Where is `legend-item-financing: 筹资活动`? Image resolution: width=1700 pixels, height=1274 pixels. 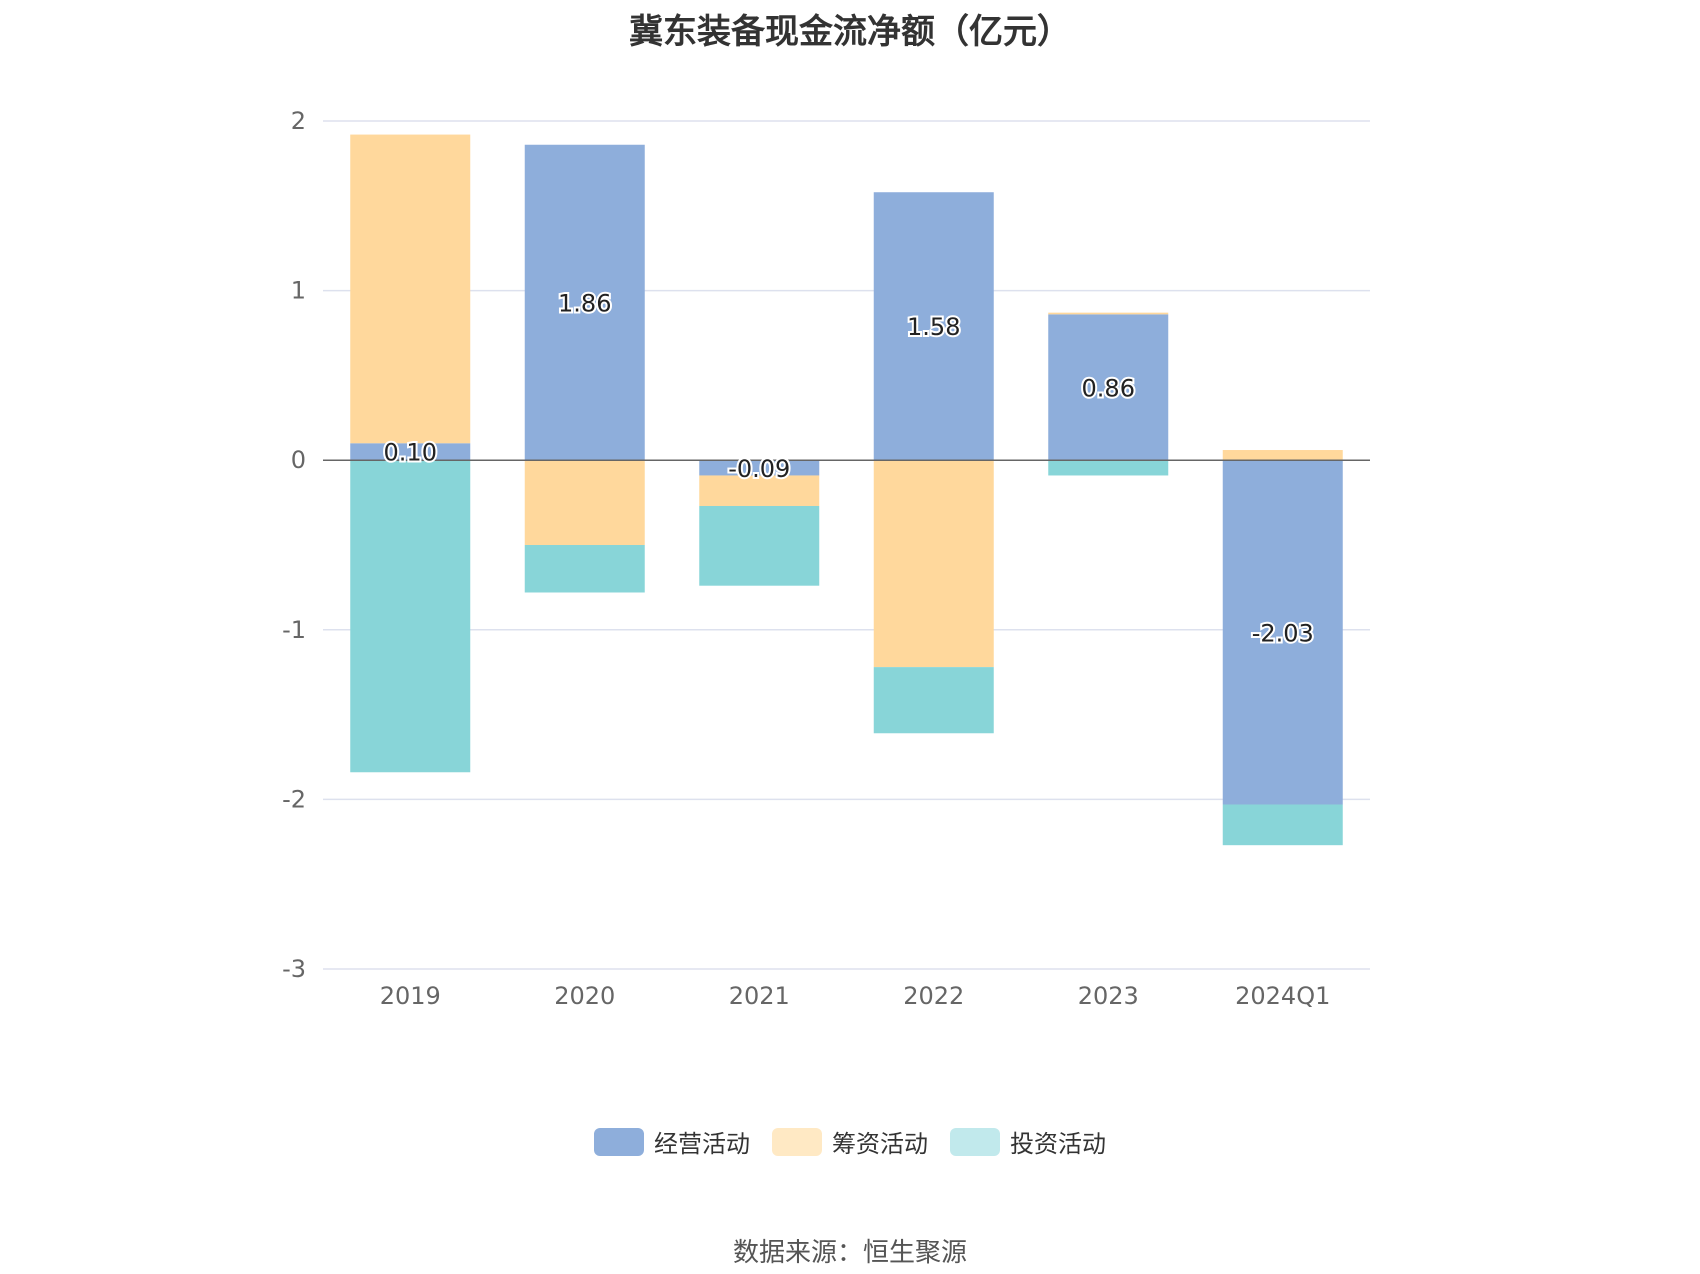 legend-item-financing: 筹资活动 is located at coordinates (850, 1141).